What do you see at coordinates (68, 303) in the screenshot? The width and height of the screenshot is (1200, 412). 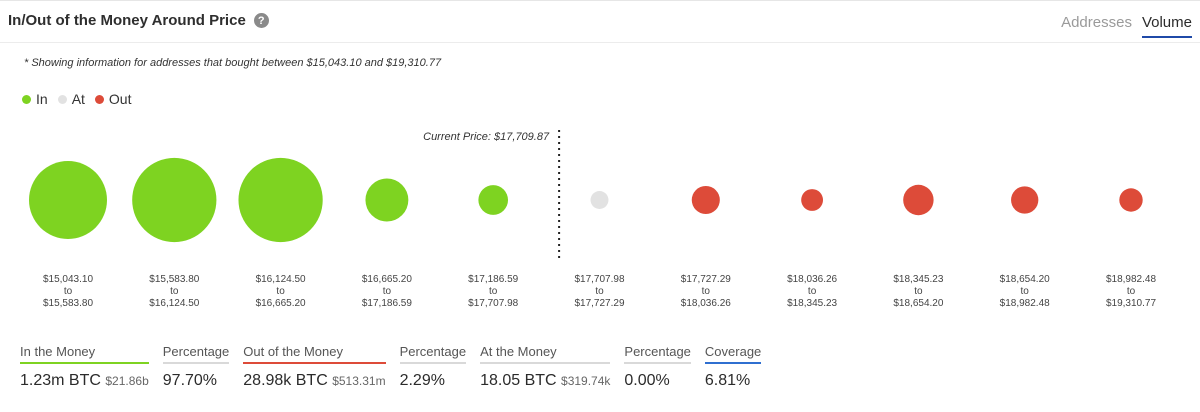 I see `range-to-label: $15,583.80` at bounding box center [68, 303].